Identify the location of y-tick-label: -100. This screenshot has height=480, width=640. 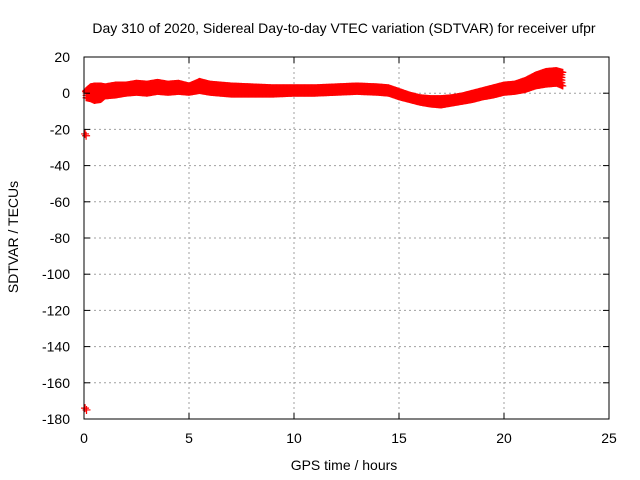
(56, 274).